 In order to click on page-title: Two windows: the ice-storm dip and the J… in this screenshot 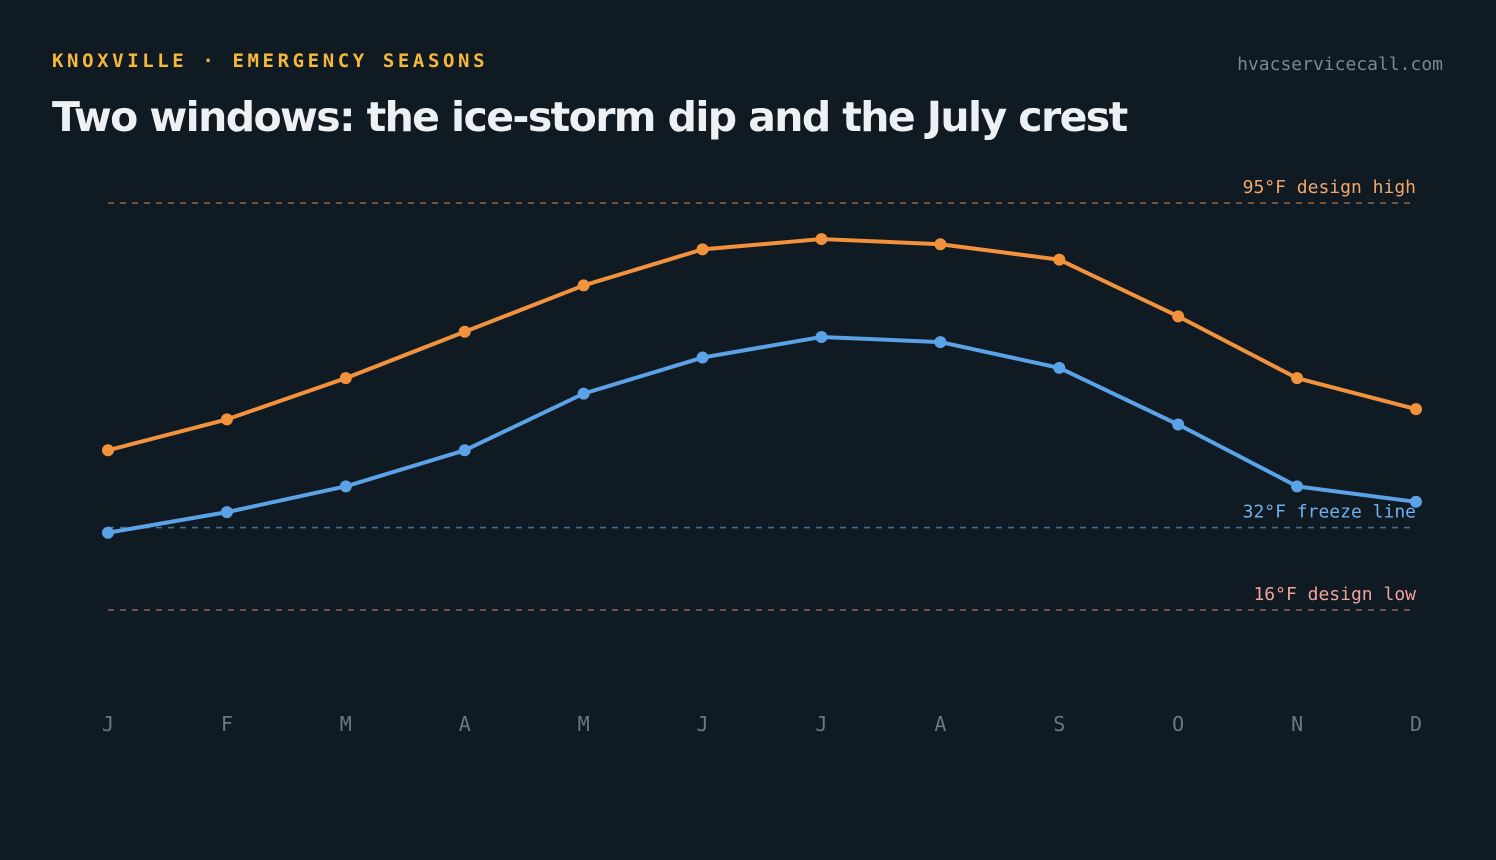, I will do `click(590, 117)`.